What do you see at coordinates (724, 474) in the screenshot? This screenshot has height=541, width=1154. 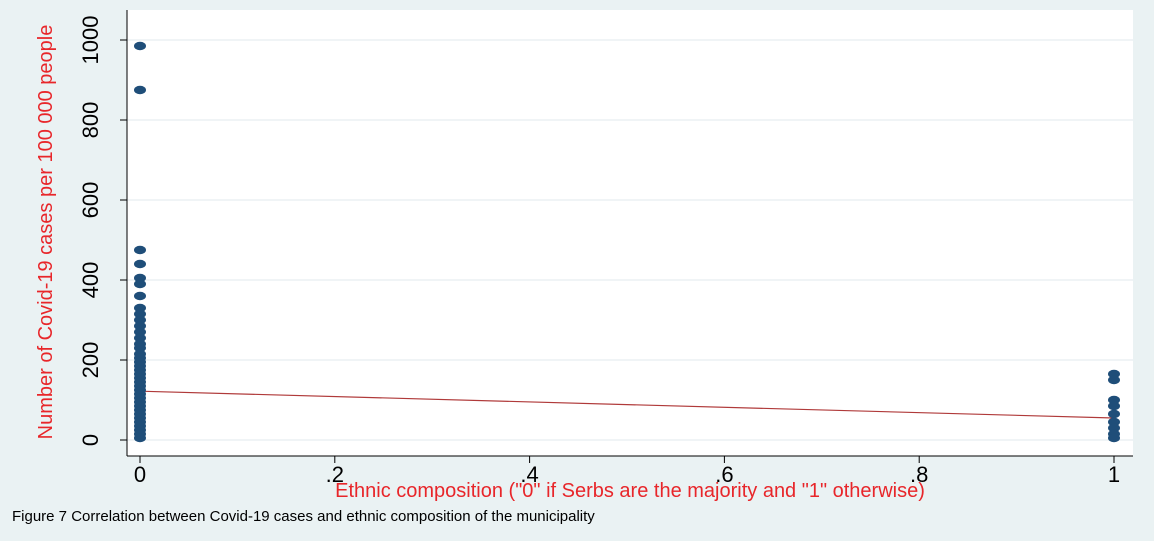 I see `x-tick-label: .6` at bounding box center [724, 474].